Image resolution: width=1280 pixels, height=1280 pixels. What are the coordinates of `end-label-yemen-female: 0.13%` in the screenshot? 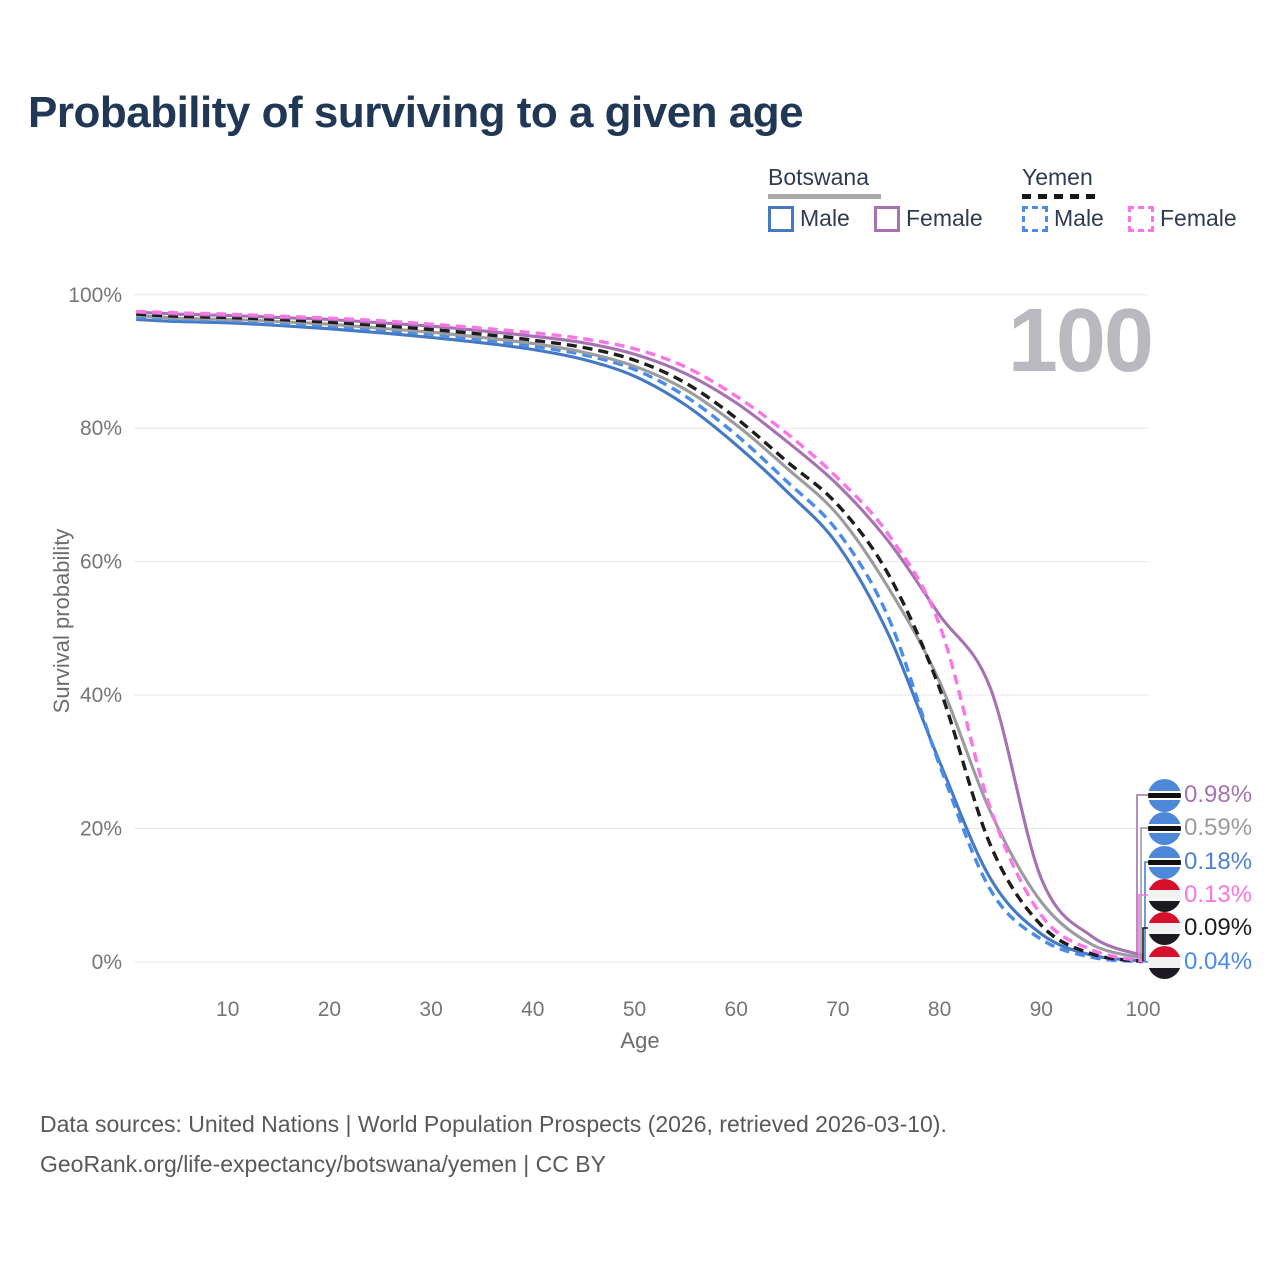 It's located at (1200, 895).